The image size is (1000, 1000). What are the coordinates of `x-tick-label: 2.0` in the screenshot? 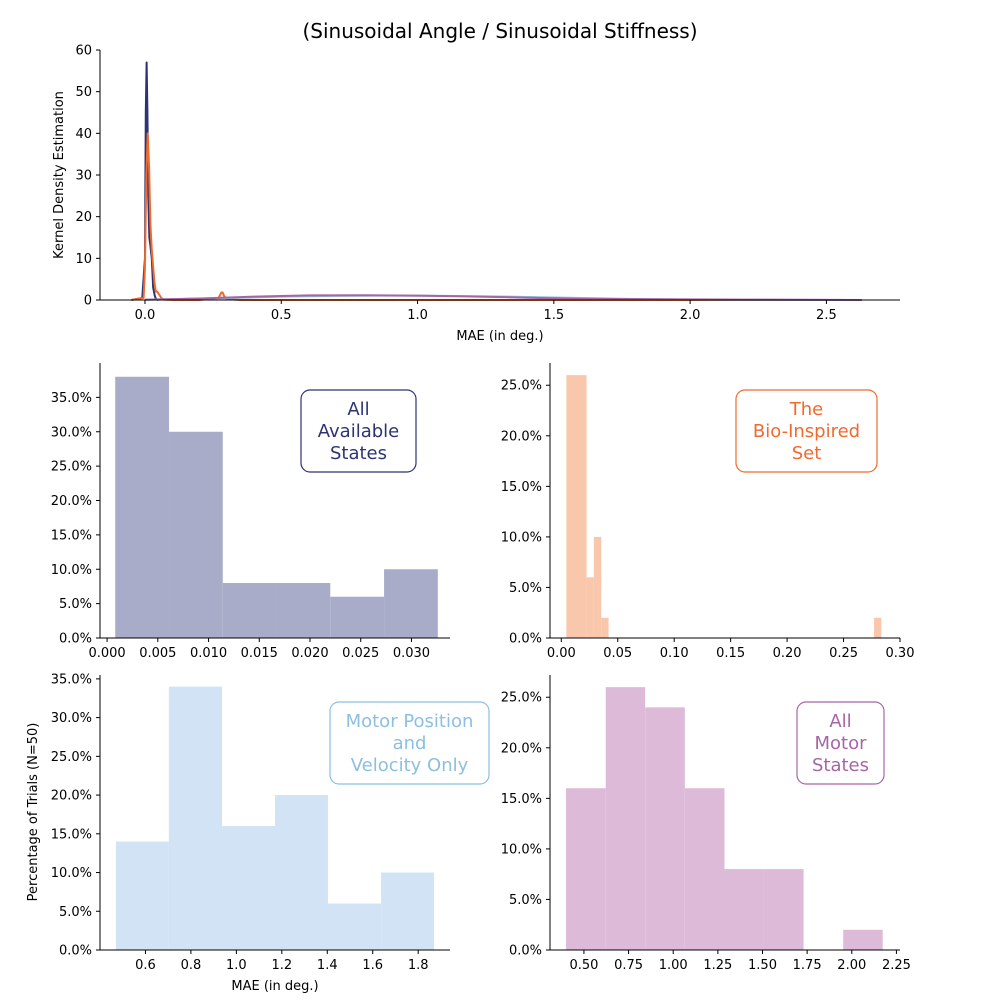 It's located at (690, 315).